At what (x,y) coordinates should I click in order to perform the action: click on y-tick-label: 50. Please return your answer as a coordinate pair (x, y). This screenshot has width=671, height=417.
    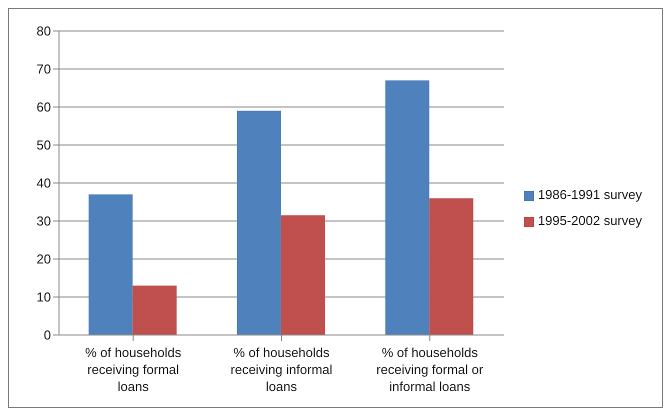
    Looking at the image, I should click on (43, 145).